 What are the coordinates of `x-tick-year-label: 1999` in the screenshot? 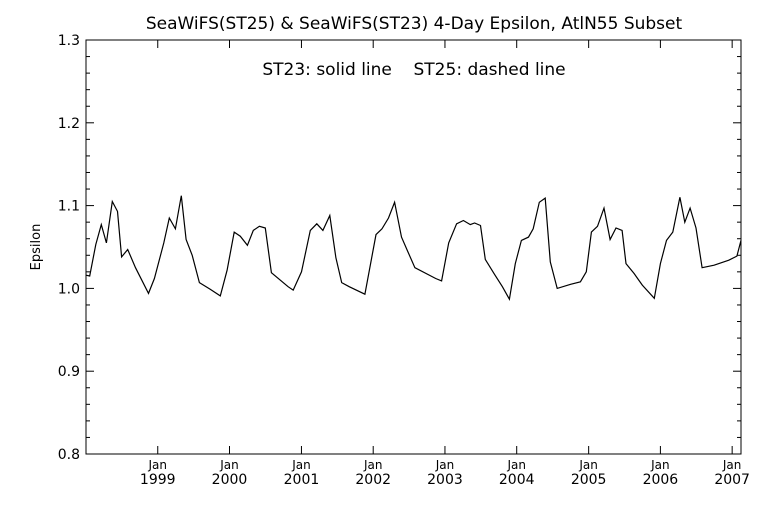 It's located at (158, 480).